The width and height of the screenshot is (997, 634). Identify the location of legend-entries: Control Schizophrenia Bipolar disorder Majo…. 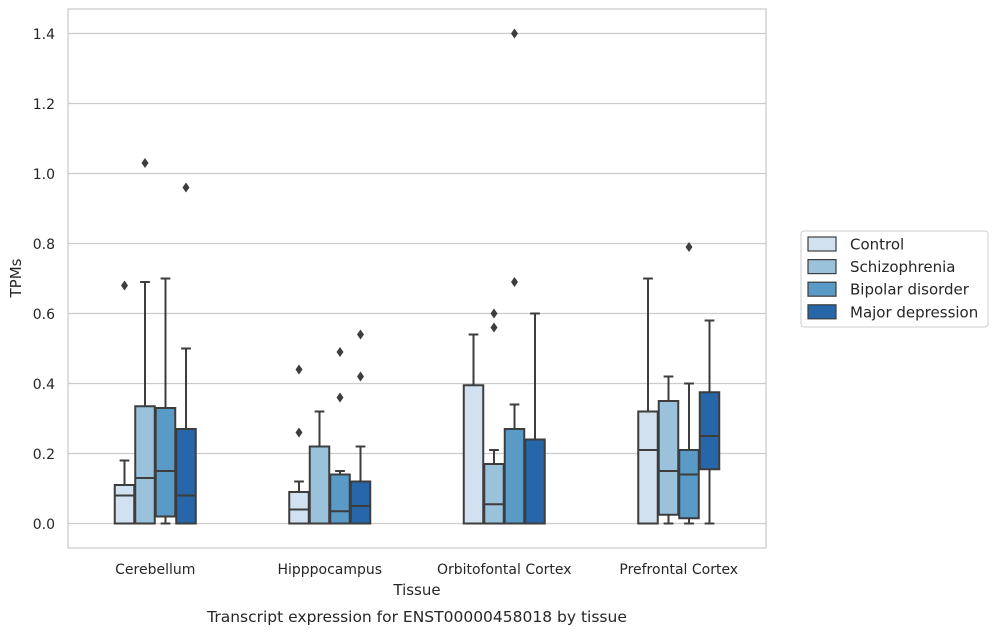
(892, 278).